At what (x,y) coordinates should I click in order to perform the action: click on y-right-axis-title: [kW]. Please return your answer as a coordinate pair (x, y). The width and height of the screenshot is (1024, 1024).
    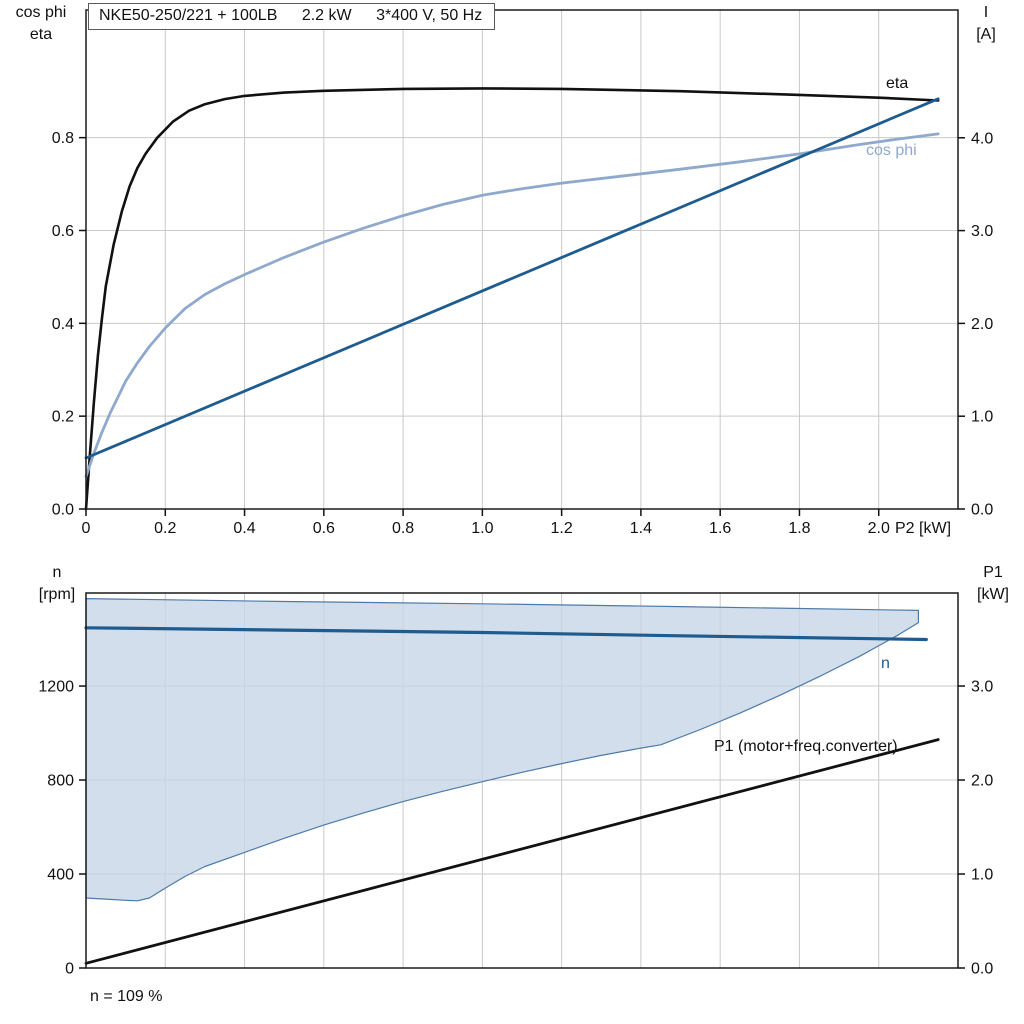
    Looking at the image, I should click on (993, 594).